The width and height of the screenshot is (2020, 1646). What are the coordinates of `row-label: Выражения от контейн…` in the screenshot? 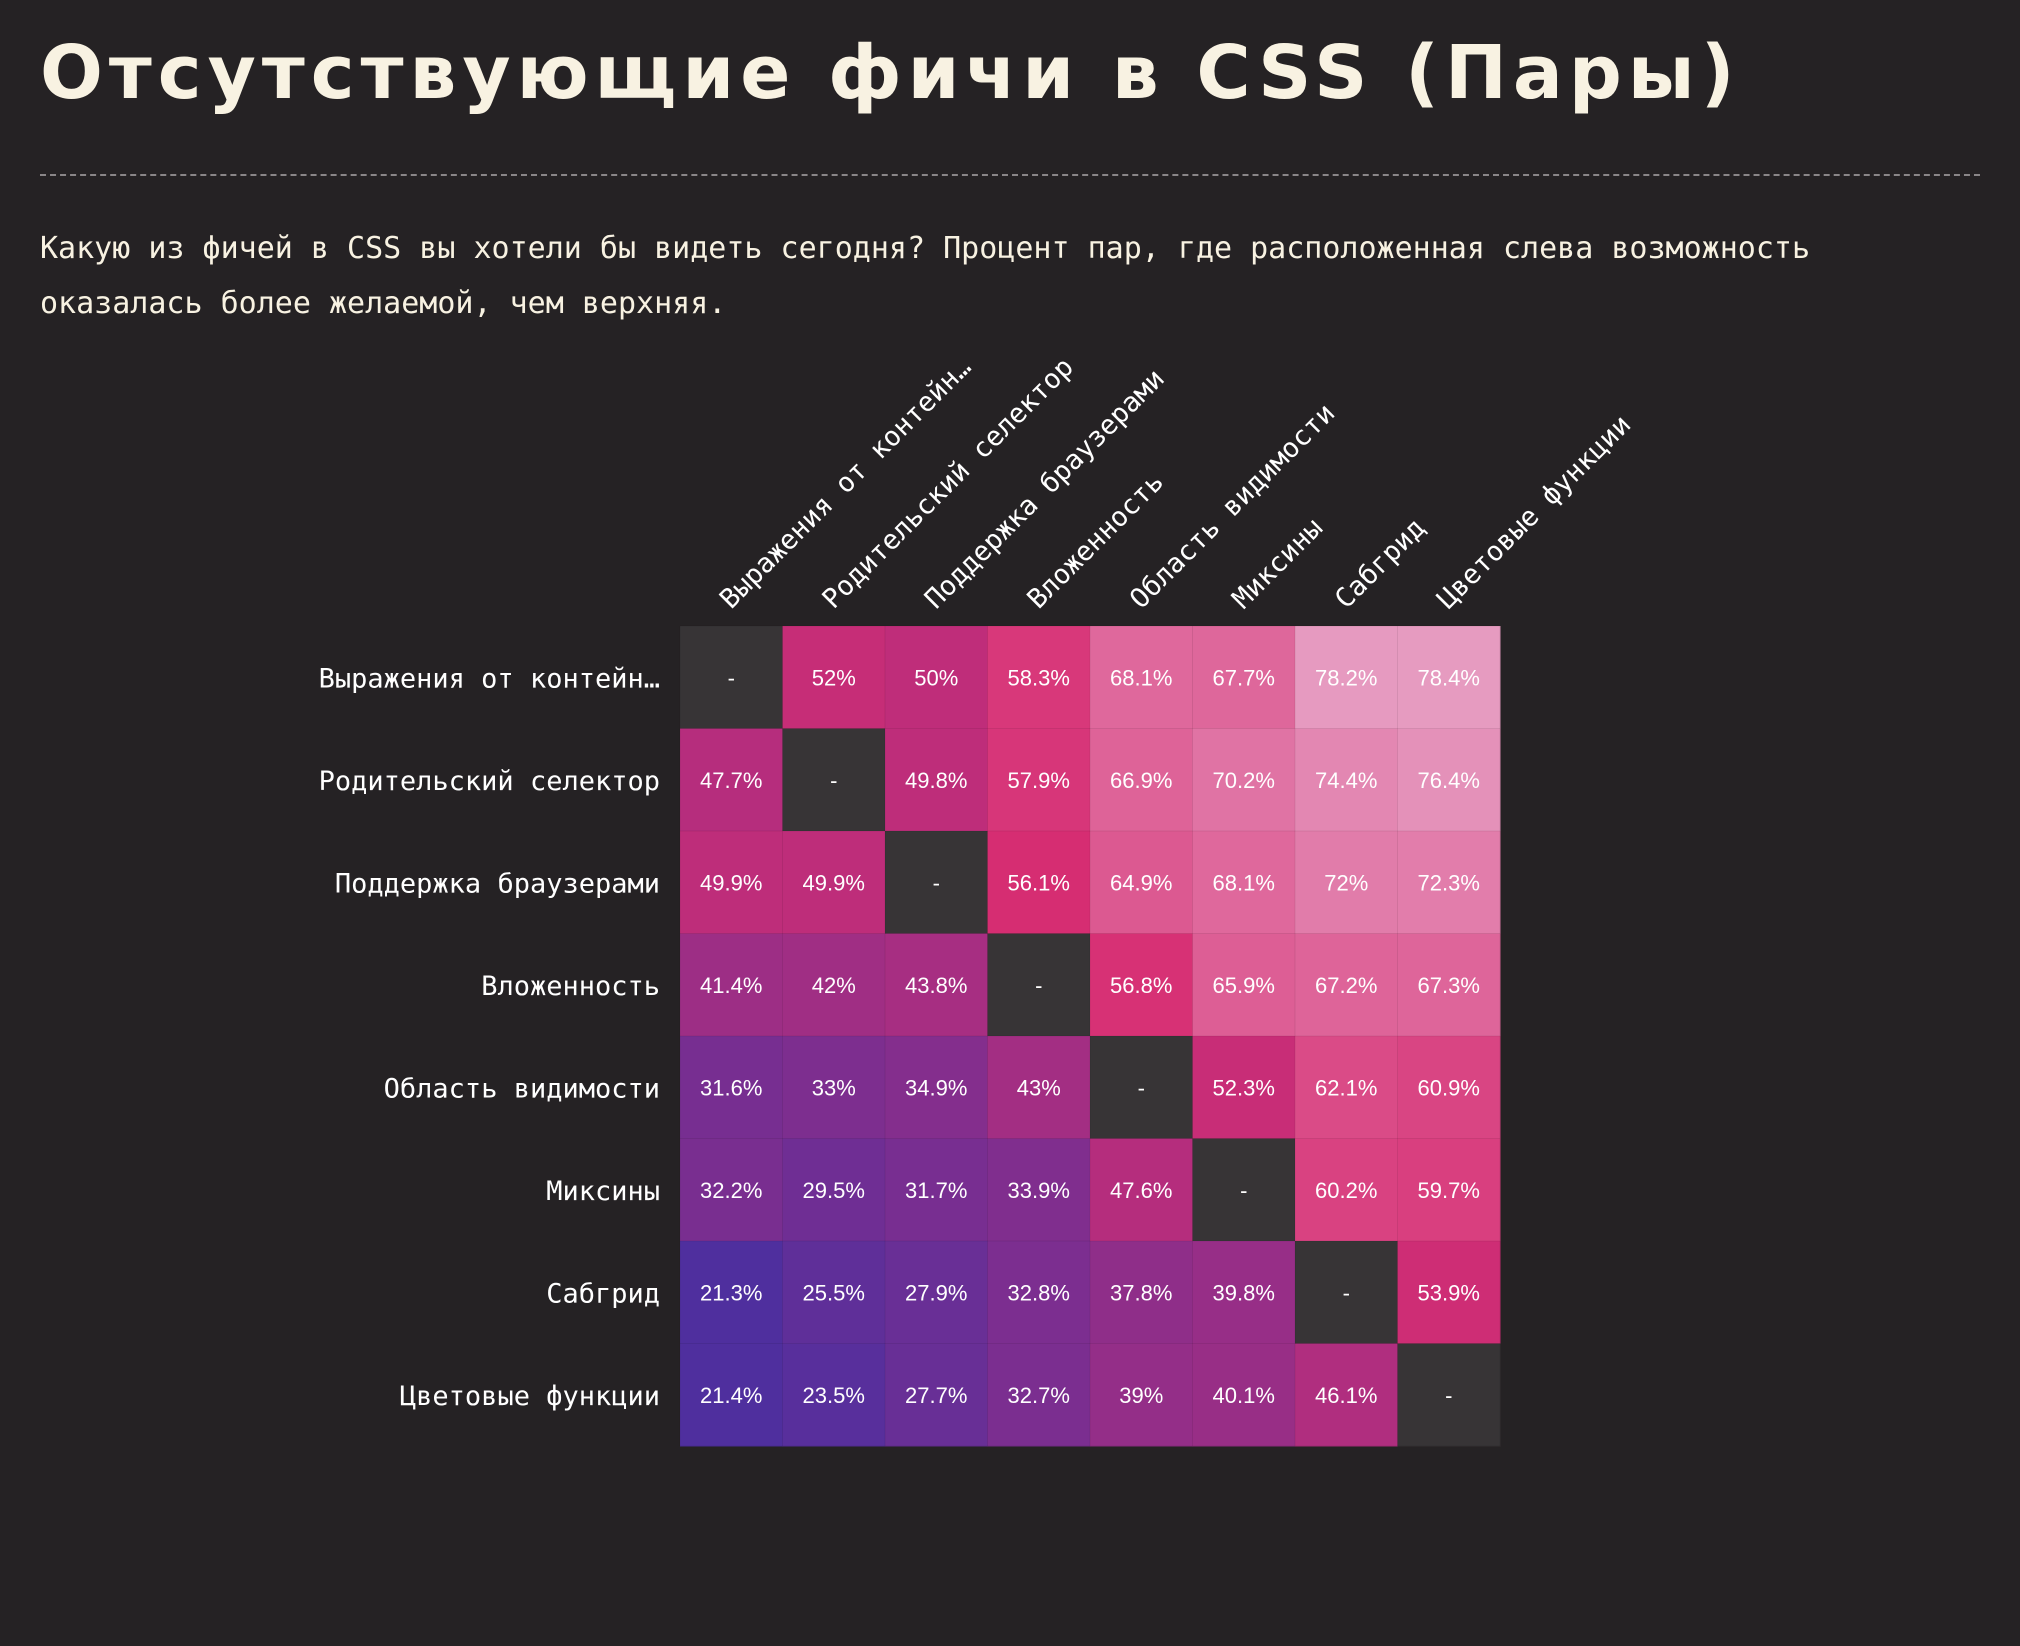 It's located at (489, 678).